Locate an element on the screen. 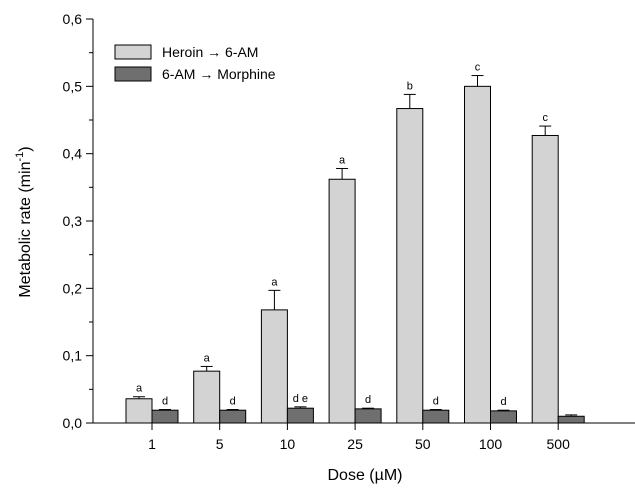  x-tick-label: 5 is located at coordinates (220, 444).